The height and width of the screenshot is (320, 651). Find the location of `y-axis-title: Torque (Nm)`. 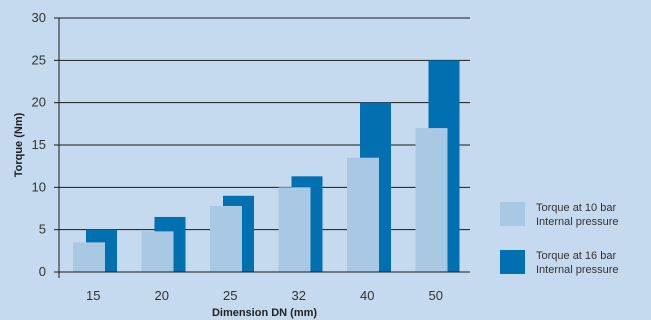

y-axis-title: Torque (Nm) is located at coordinates (19, 144).